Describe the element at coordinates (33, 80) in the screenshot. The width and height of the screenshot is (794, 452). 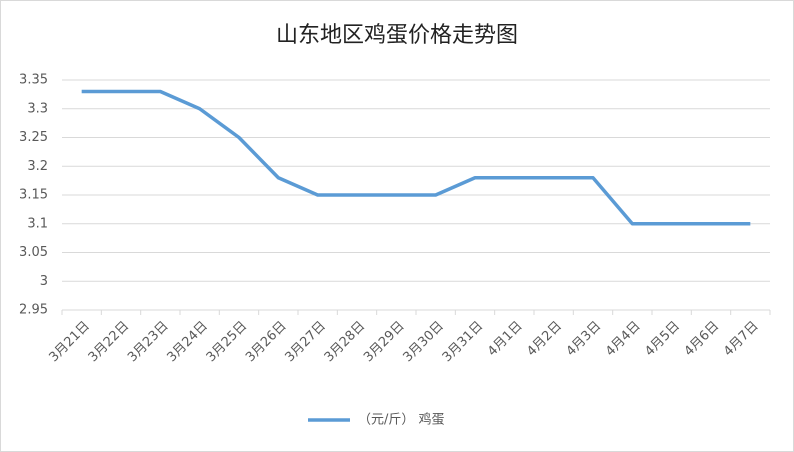
I see `y-tick-label: 3.35` at that location.